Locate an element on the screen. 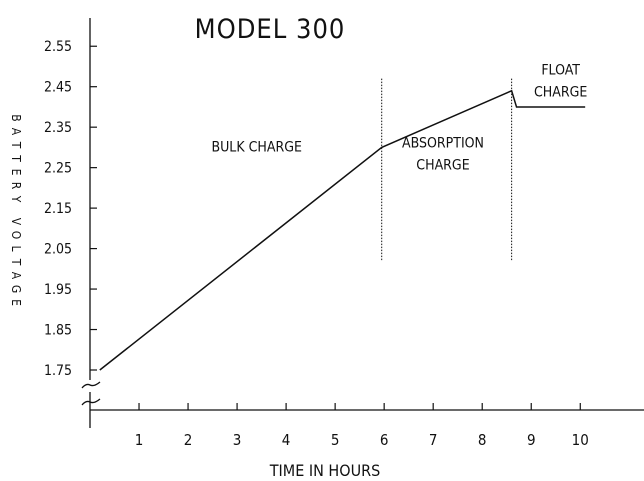  y-tick-label: 2.15 is located at coordinates (58, 209).